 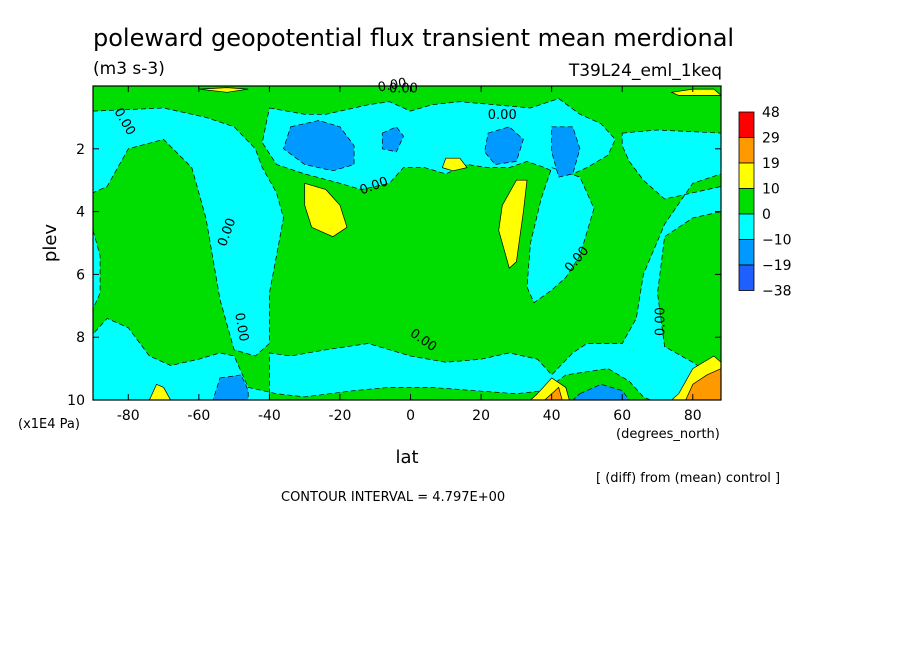 What do you see at coordinates (76, 401) in the screenshot?
I see `y-tick-label: 10` at bounding box center [76, 401].